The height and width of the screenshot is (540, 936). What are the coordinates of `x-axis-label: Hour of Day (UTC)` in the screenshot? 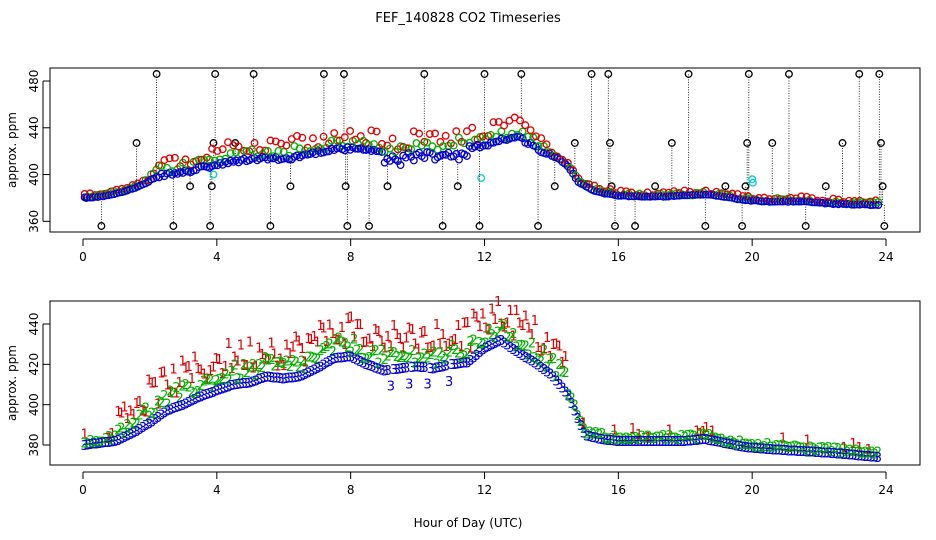 It's located at (468, 523).